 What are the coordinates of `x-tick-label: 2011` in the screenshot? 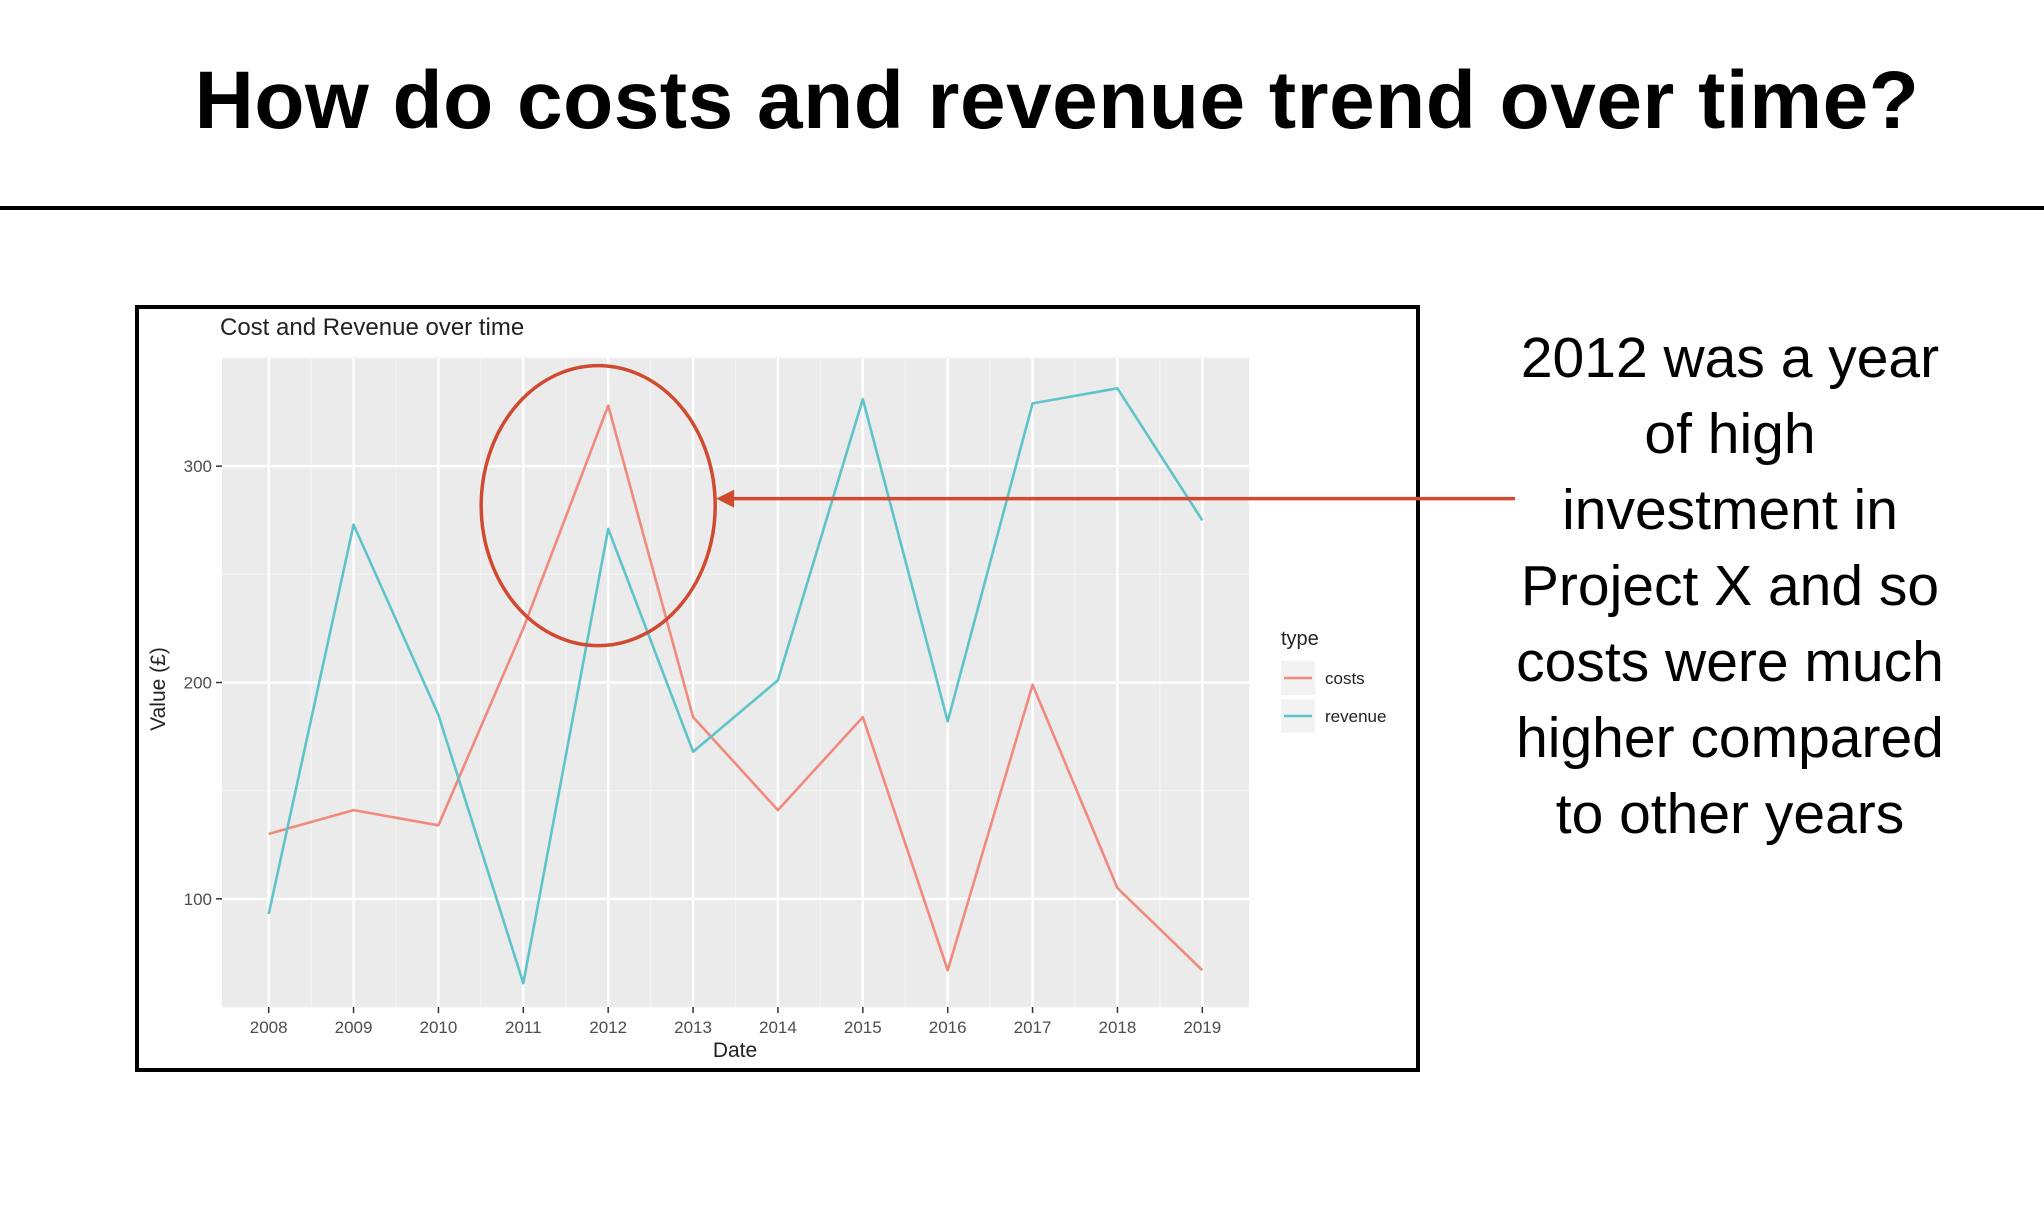 It's located at (523, 1027).